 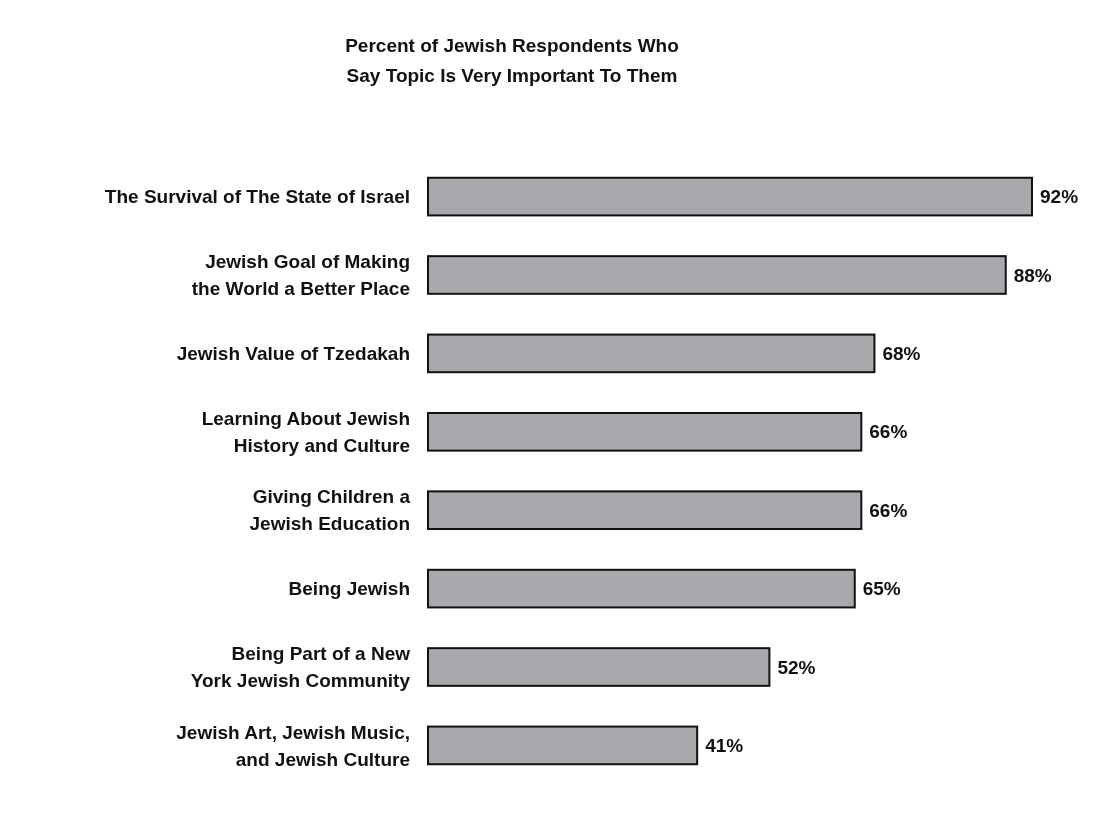 I want to click on y-tick-label: Being Part of a New York Jewish Community, so click(x=300, y=667).